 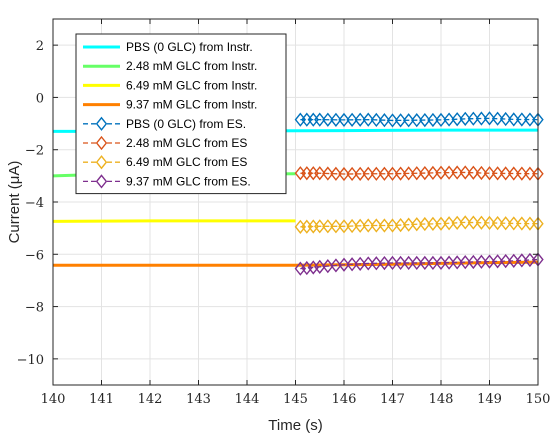 I want to click on x-tick-label: 144, so click(x=247, y=399).